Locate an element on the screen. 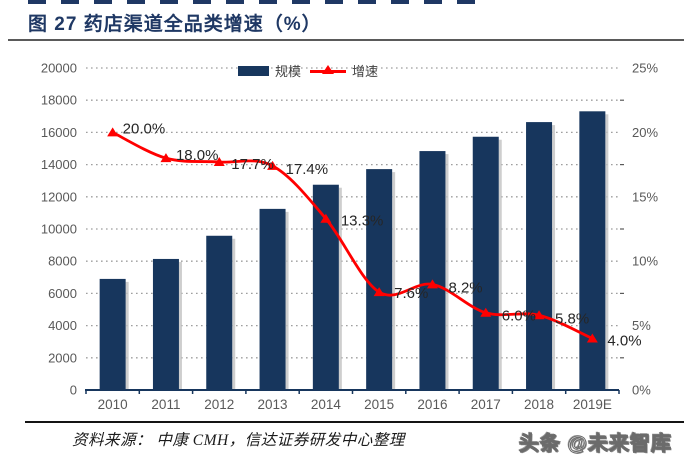  left-axis-label: 10000 is located at coordinates (59, 229).